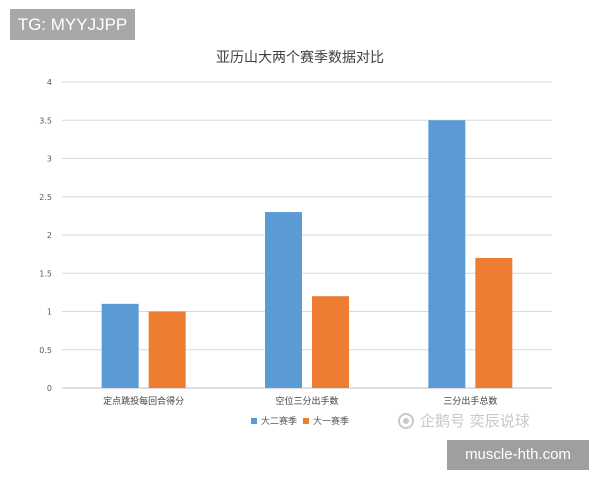 The height and width of the screenshot is (480, 600). Describe the element at coordinates (45, 235) in the screenshot. I see `y-axis-ticks: 0 0.5 1 1.5 2 2.5 3 3.5 4` at that location.